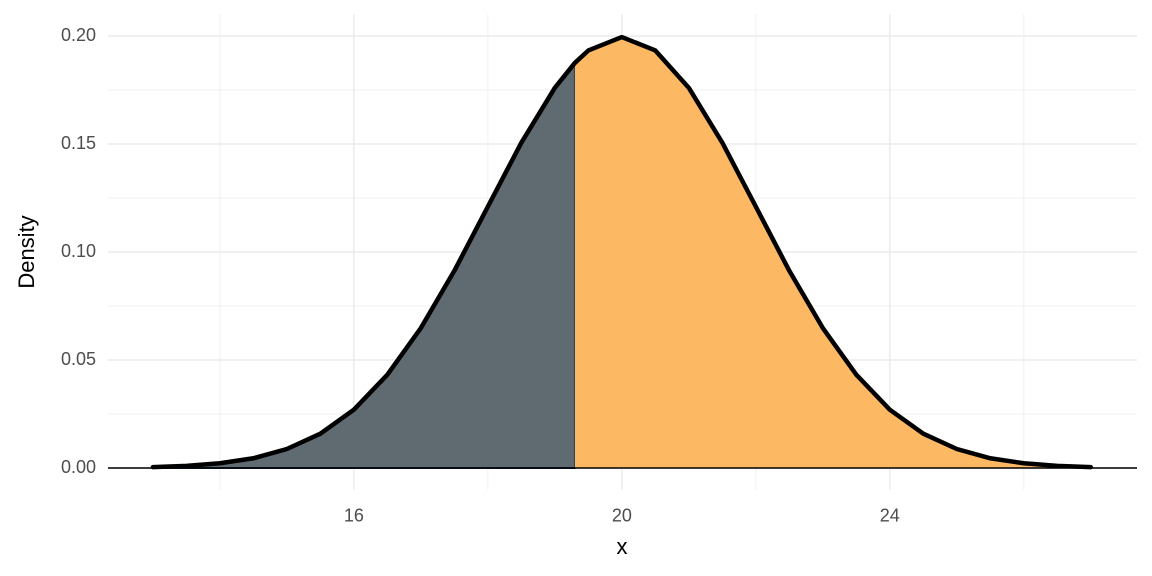 This screenshot has height=576, width=1152. I want to click on y-tick-label: 0.00, so click(78, 467).